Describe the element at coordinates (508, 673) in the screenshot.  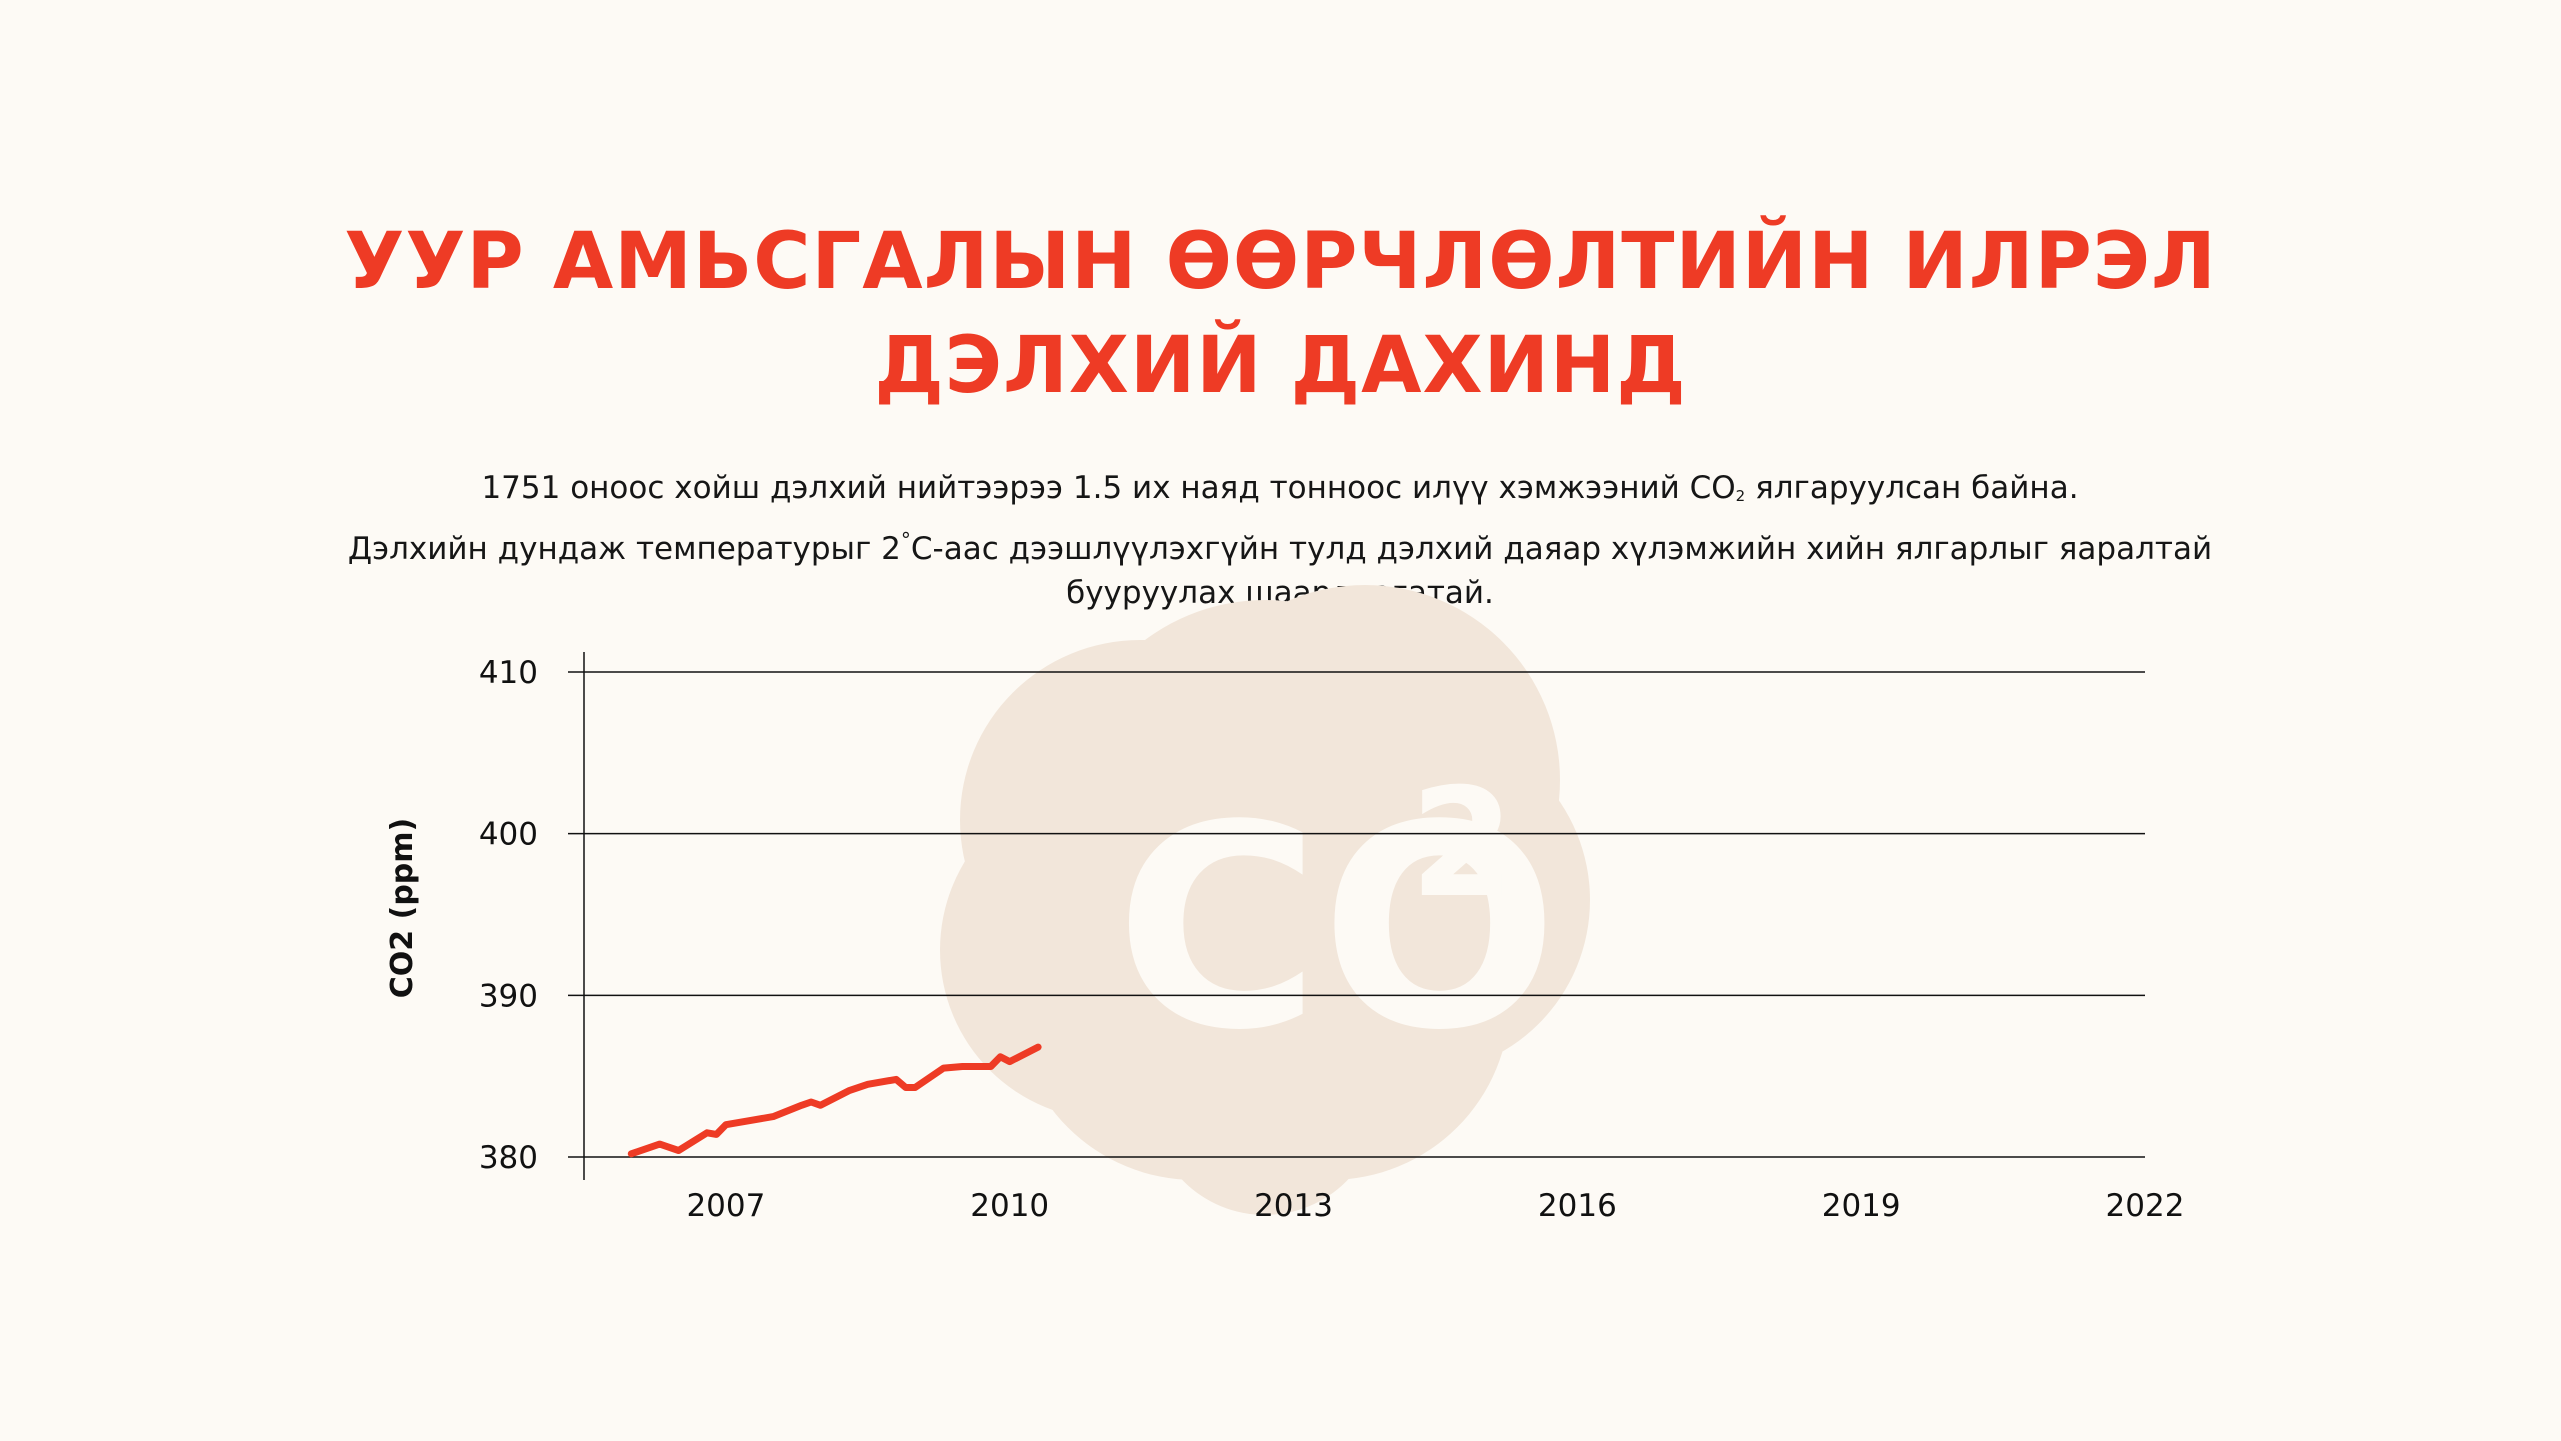
I see `y-tick-label-410: 410` at that location.